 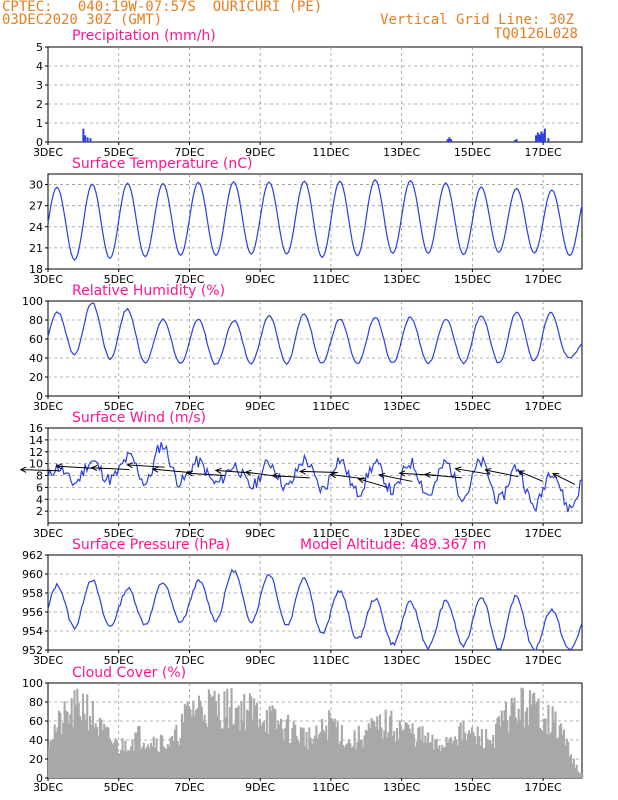 What do you see at coordinates (144, 36) in the screenshot?
I see `panel-title: Precipitation (mm/h)` at bounding box center [144, 36].